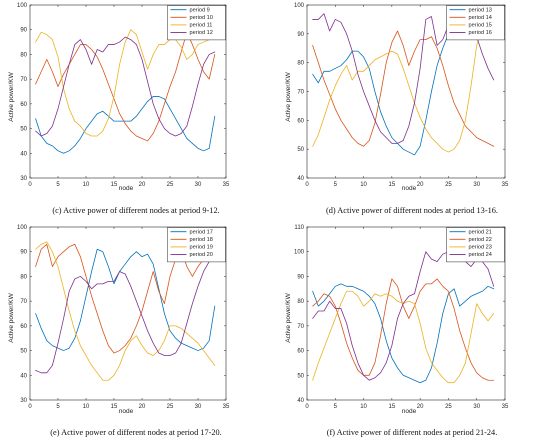  Describe the element at coordinates (480, 240) in the screenshot. I see `legend-label: period 22` at that location.